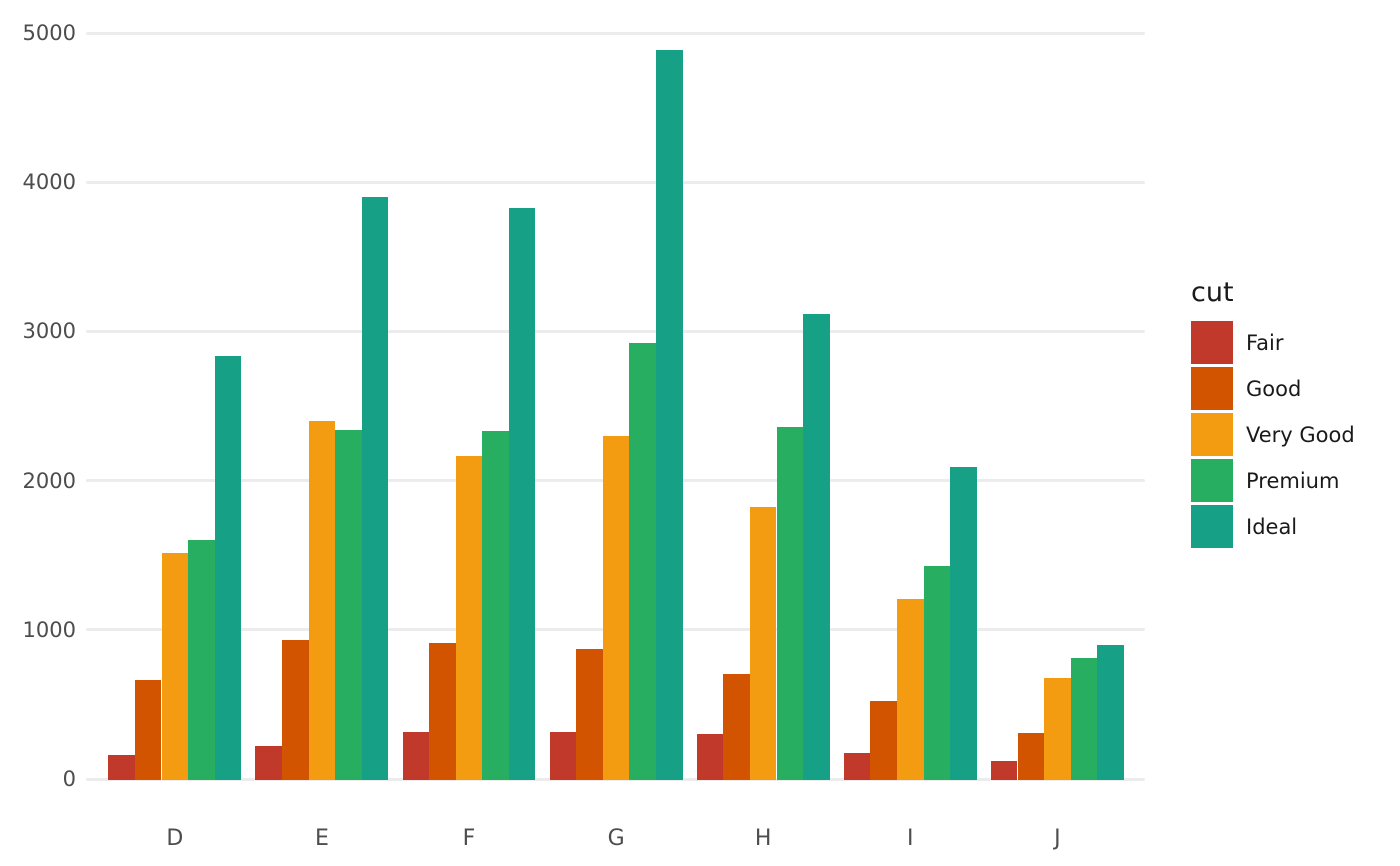 The height and width of the screenshot is (866, 1400). I want to click on bar-J-premium, so click(1084, 719).